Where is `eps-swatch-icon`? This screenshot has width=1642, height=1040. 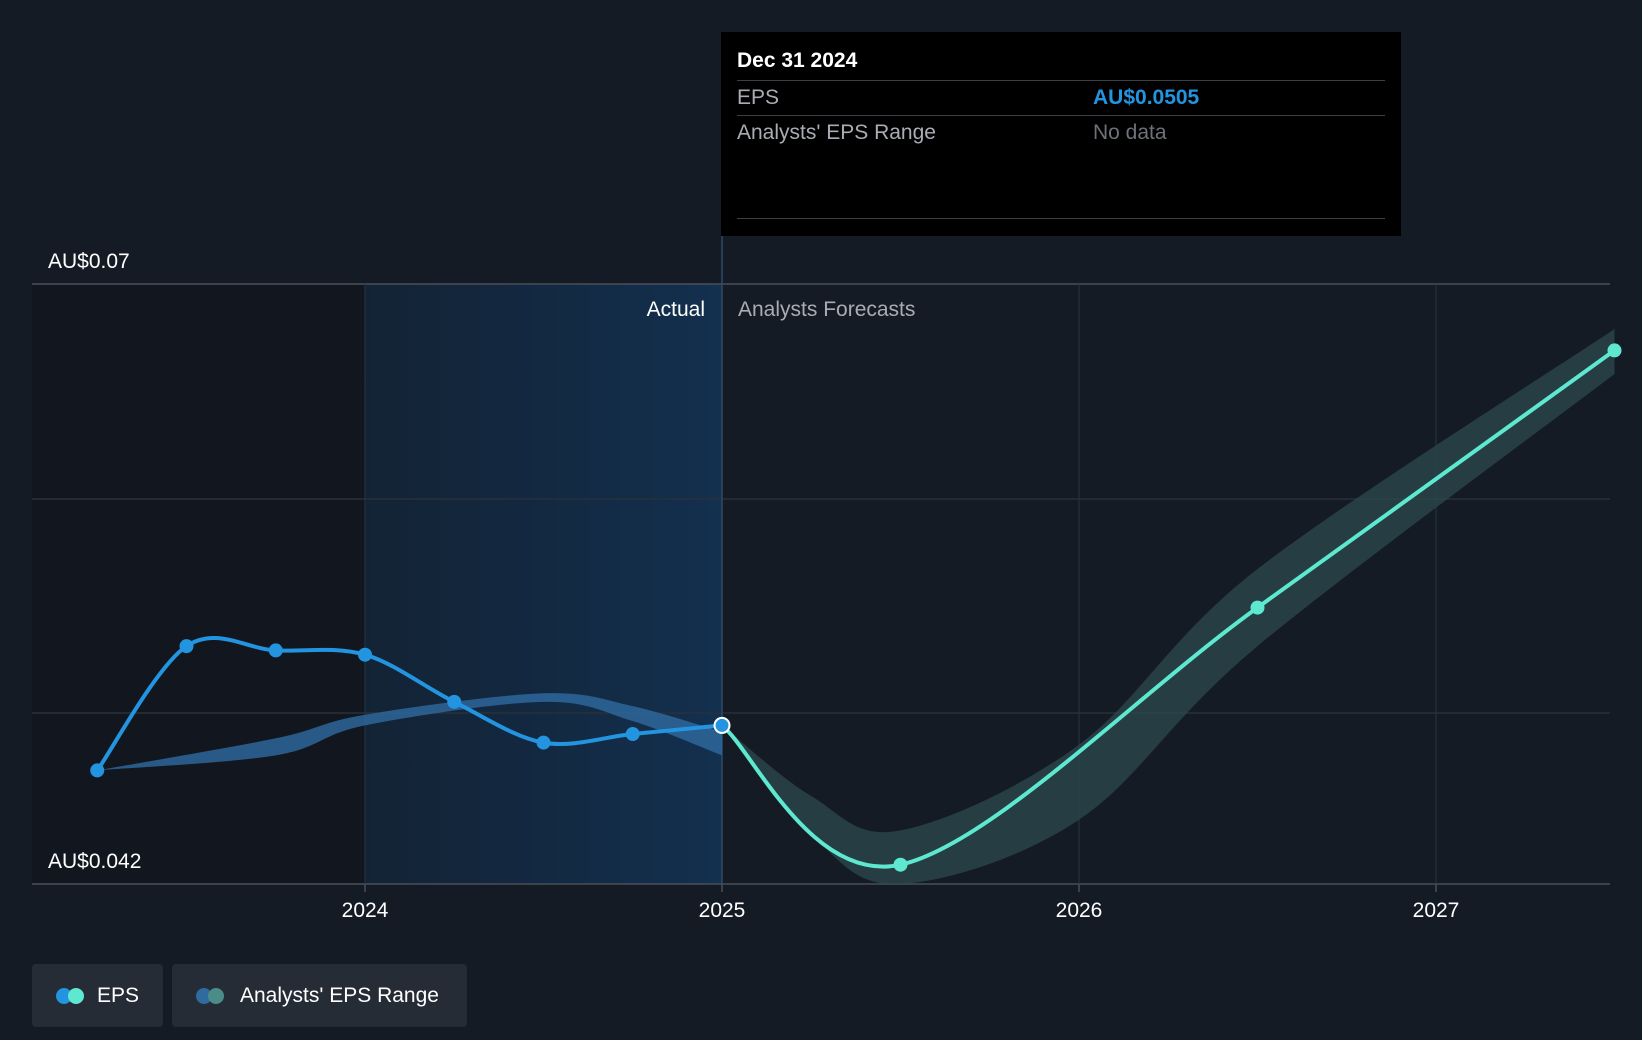
eps-swatch-icon is located at coordinates (70, 995).